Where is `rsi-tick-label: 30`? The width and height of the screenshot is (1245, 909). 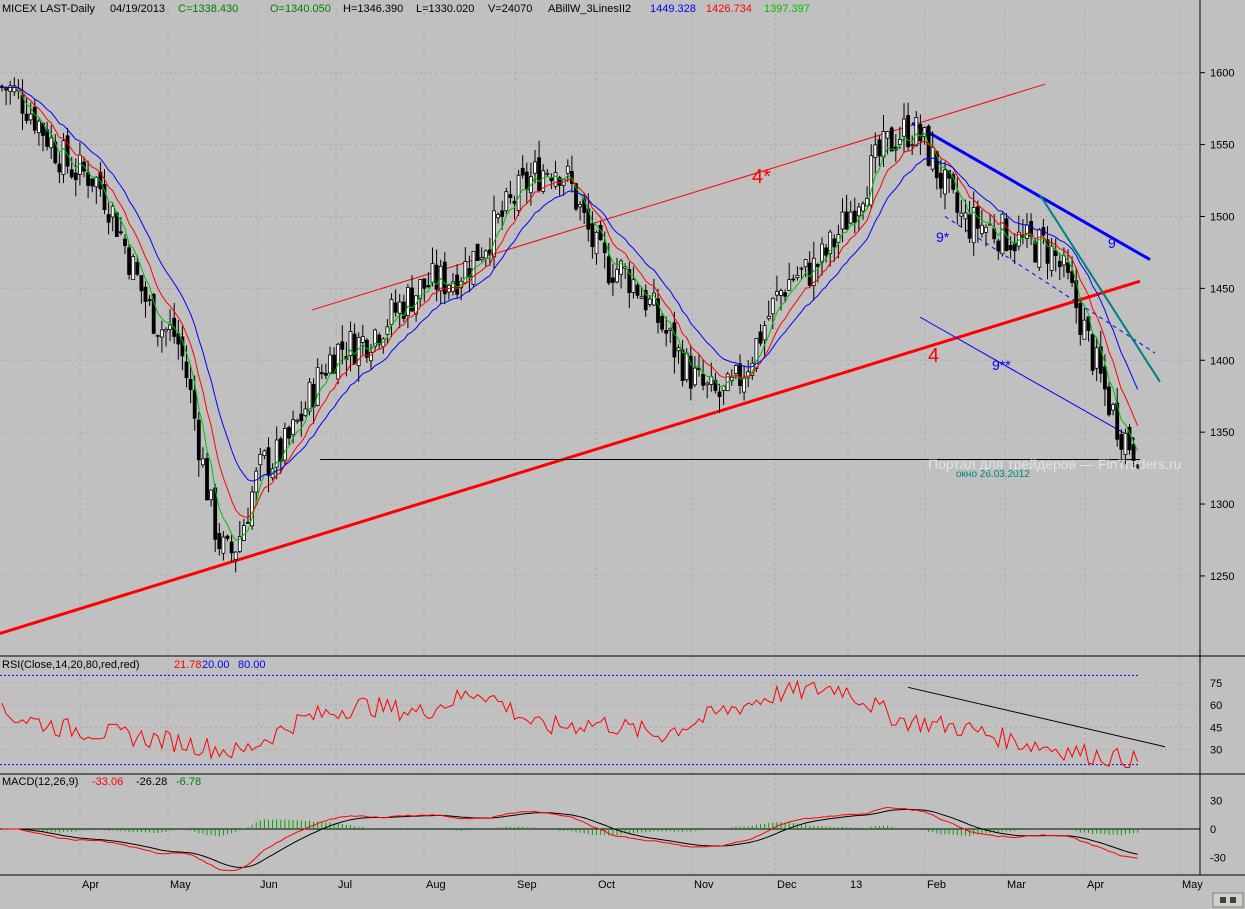 rsi-tick-label: 30 is located at coordinates (1216, 751).